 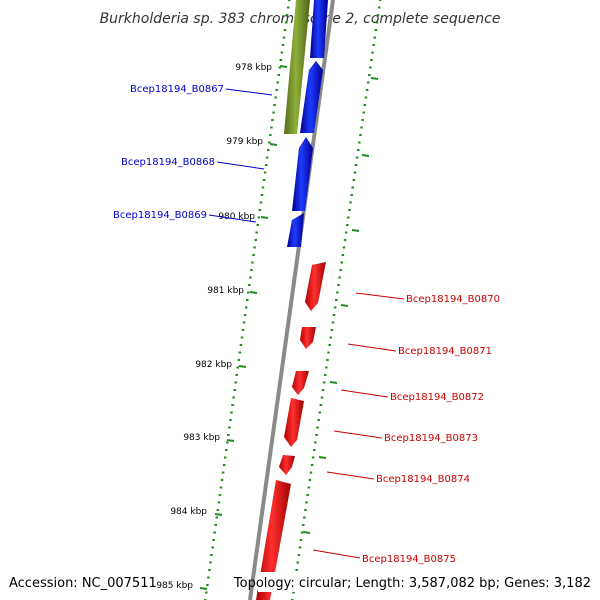 I want to click on gene-label-b0871: Bcep18194_B0871, so click(x=445, y=351).